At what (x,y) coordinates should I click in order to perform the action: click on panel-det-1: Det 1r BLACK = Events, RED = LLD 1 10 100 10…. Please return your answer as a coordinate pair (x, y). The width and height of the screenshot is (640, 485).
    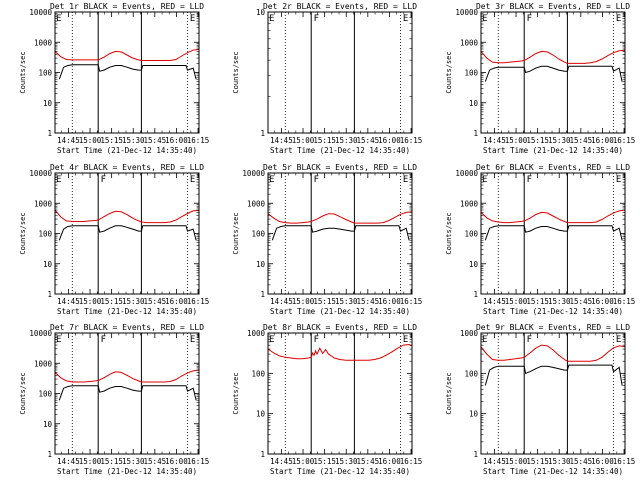
    Looking at the image, I should click on (114, 78).